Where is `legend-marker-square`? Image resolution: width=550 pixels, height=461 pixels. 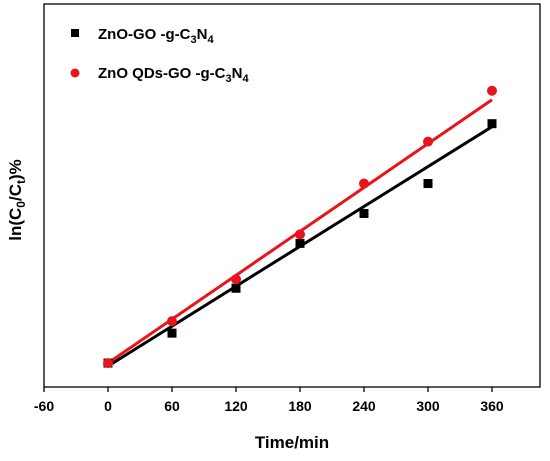 legend-marker-square is located at coordinates (75, 33).